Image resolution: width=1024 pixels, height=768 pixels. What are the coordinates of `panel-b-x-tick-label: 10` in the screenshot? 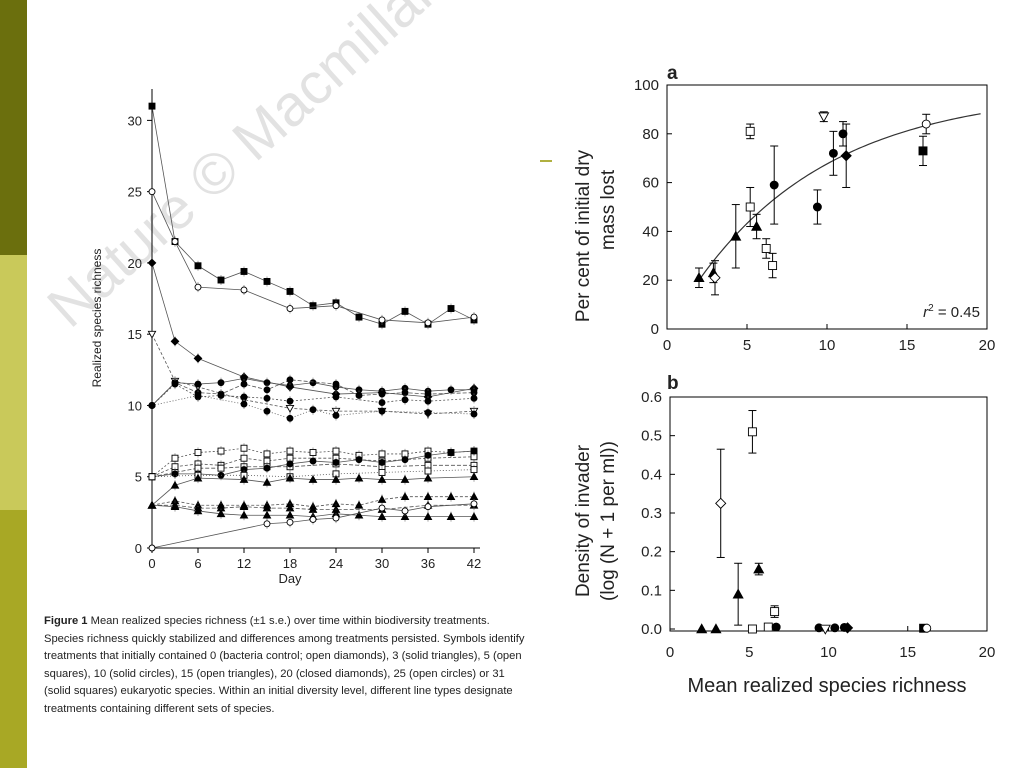 It's located at (828, 652).